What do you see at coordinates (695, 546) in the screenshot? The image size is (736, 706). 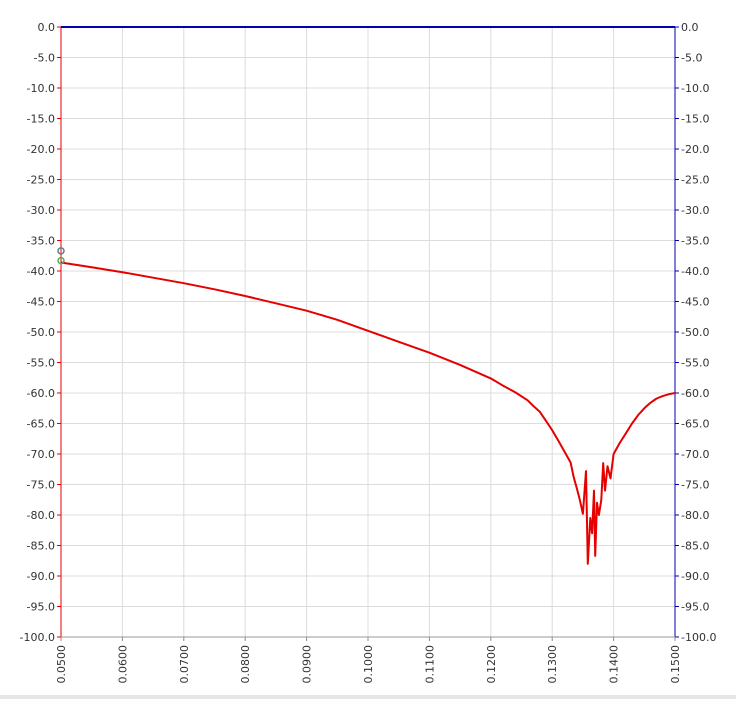 I see `y-tick-label-right: -85.0` at bounding box center [695, 546].